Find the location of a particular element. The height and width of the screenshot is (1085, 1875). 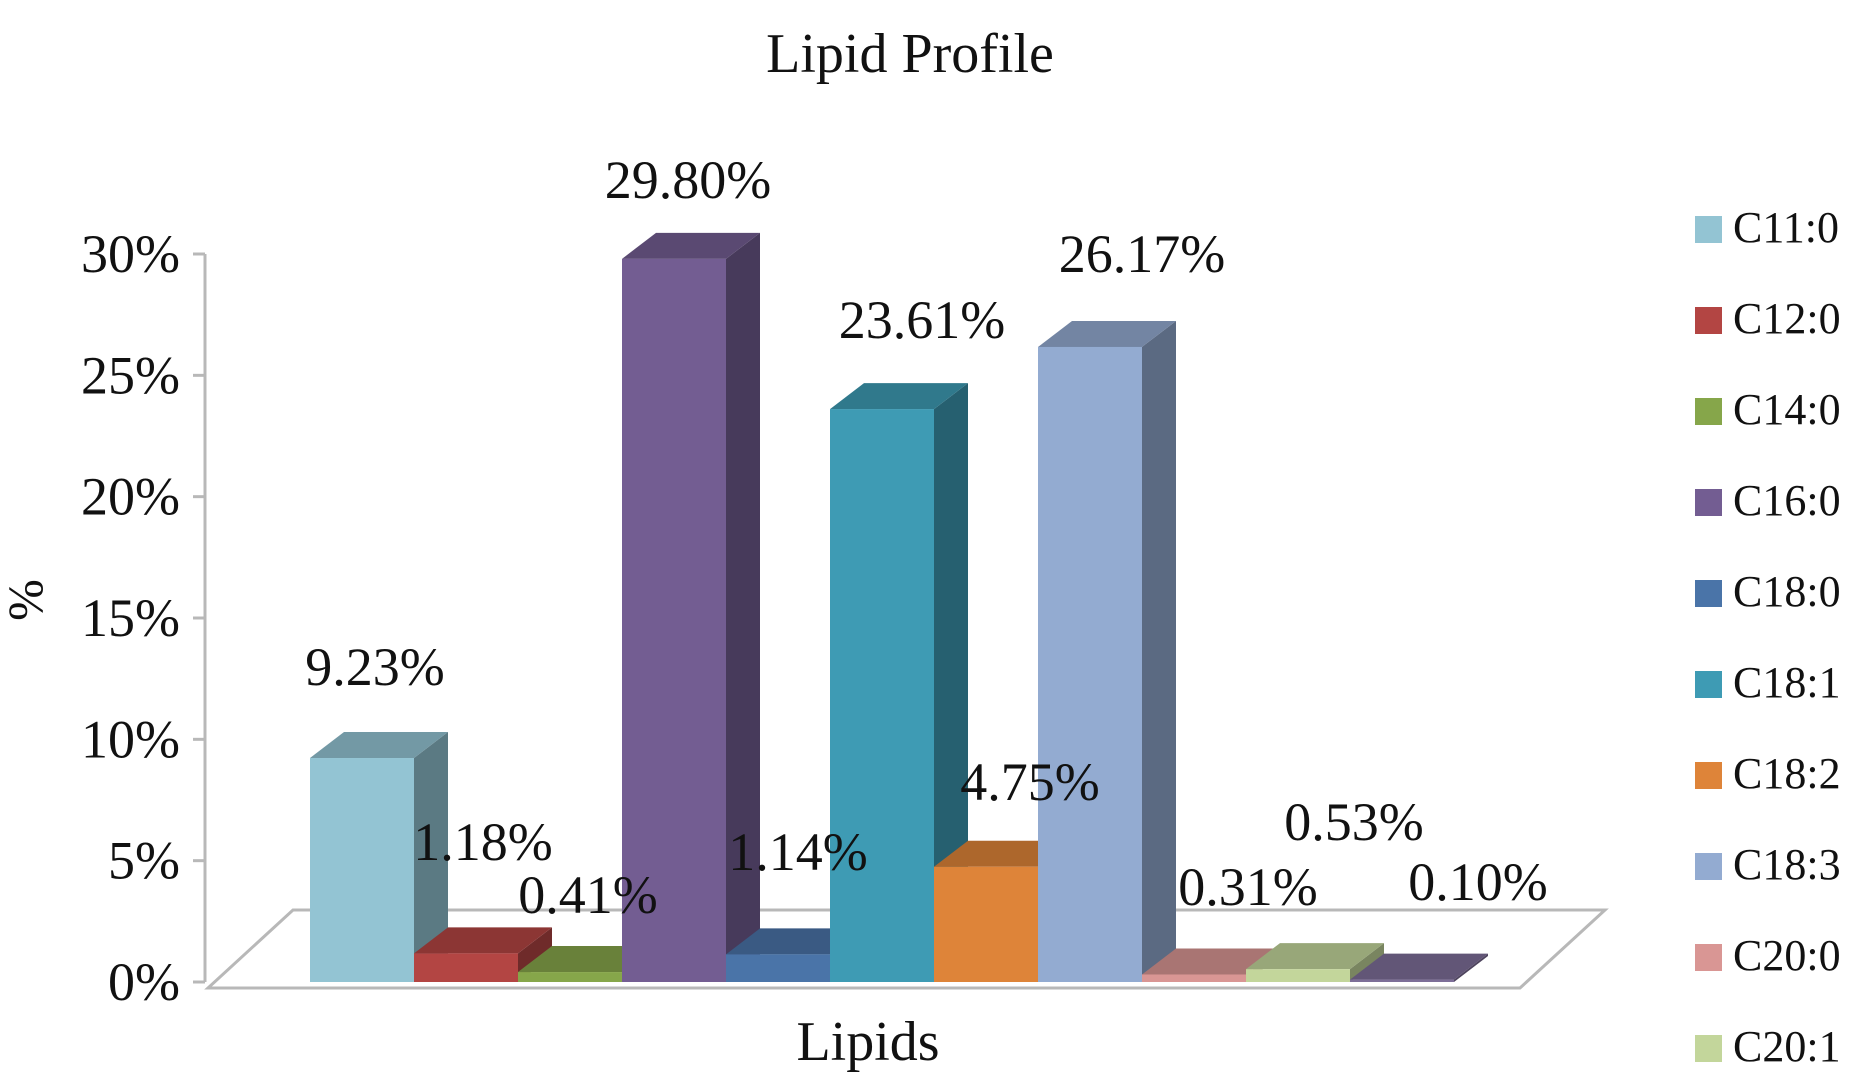

legend-item-c16-0: C16:0 is located at coordinates (1768, 500).